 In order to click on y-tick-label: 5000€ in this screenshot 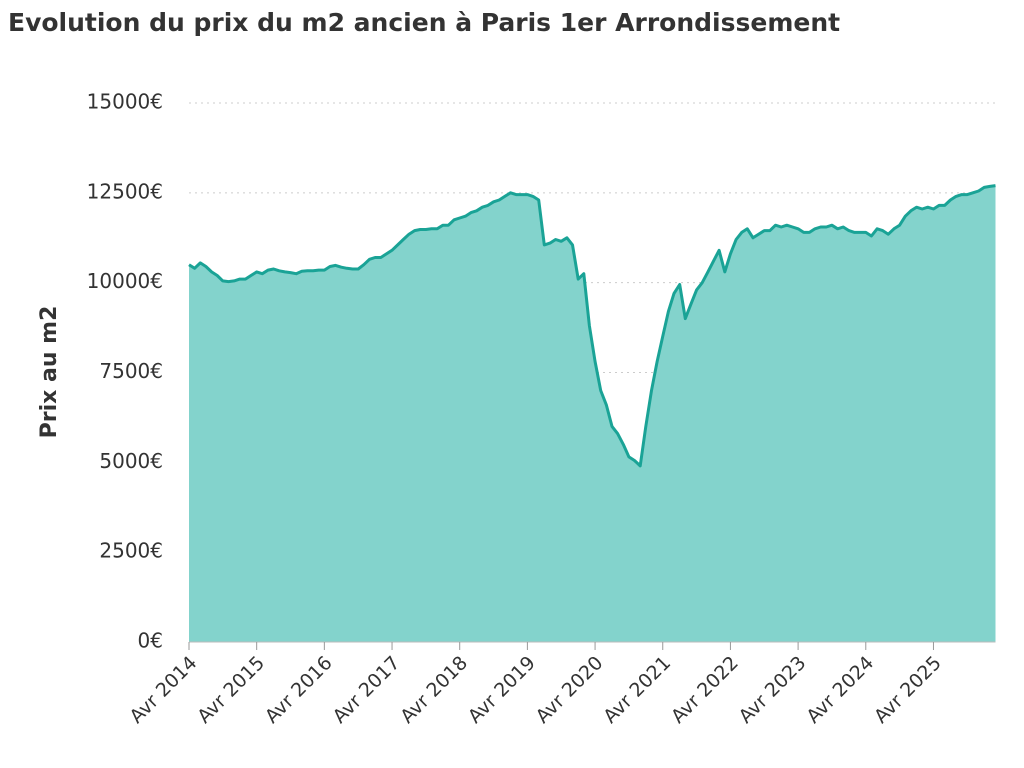, I will do `click(131, 461)`.